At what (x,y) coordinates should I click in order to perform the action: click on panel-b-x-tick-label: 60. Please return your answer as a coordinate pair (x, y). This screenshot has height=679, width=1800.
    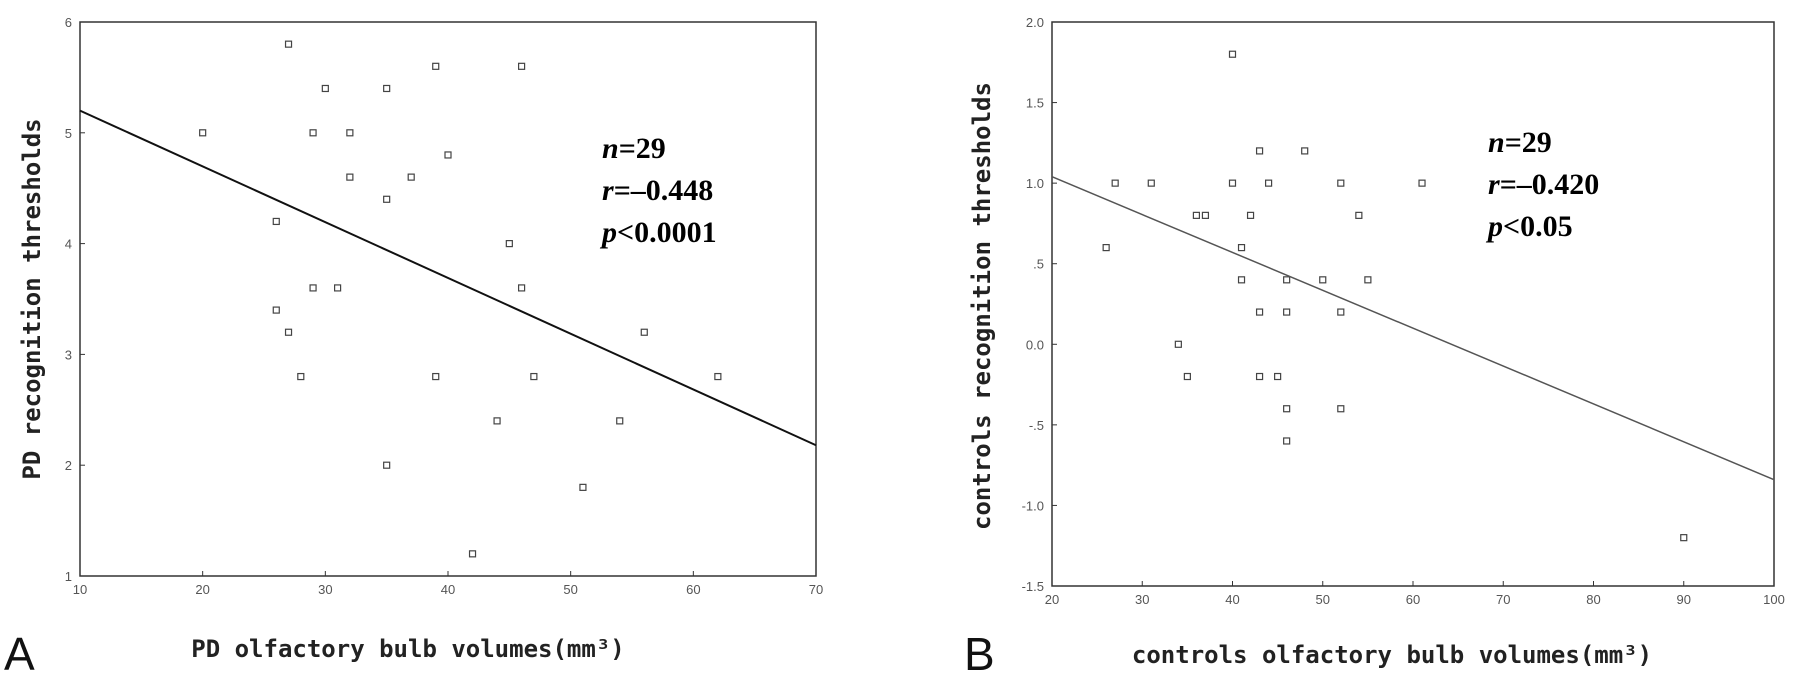
    Looking at the image, I should click on (1413, 599).